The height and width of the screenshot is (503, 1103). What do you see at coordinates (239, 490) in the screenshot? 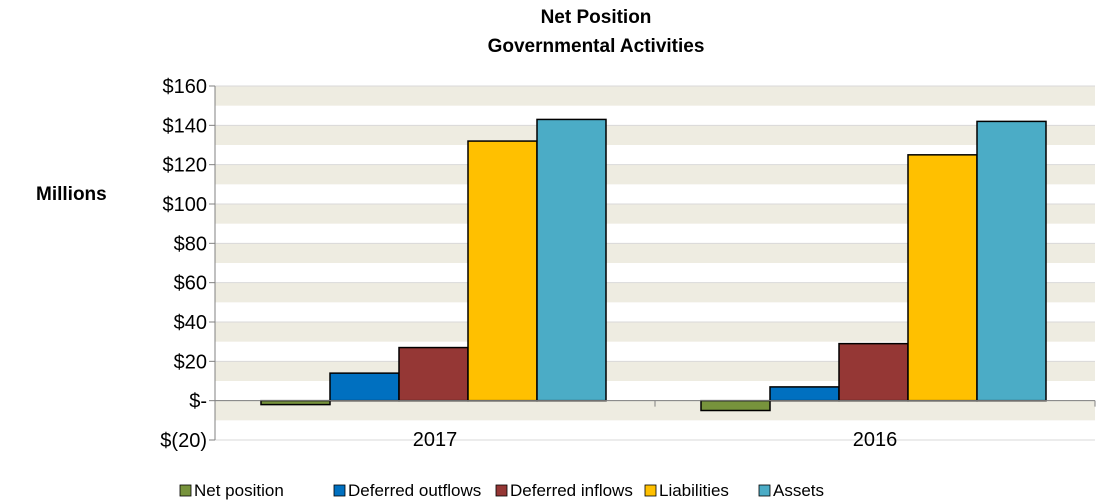
I see `legend-label: Net position` at bounding box center [239, 490].